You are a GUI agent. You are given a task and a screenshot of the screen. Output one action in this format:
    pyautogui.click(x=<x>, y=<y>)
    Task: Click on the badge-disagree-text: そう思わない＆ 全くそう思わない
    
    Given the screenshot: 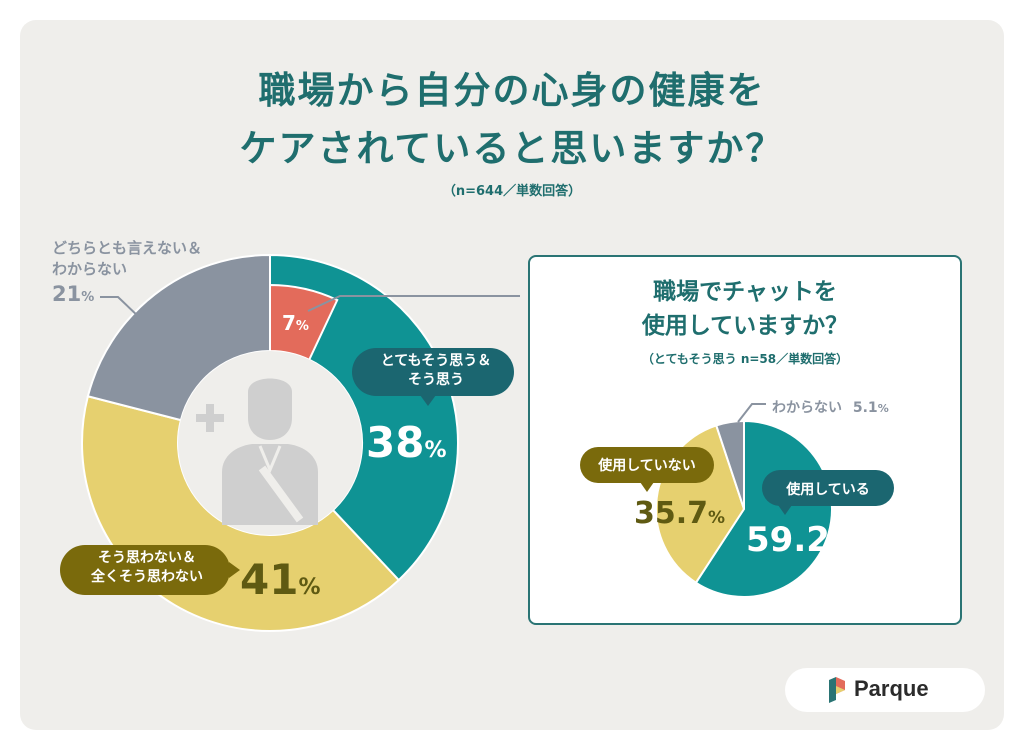 What is the action you would take?
    pyautogui.click(x=147, y=568)
    